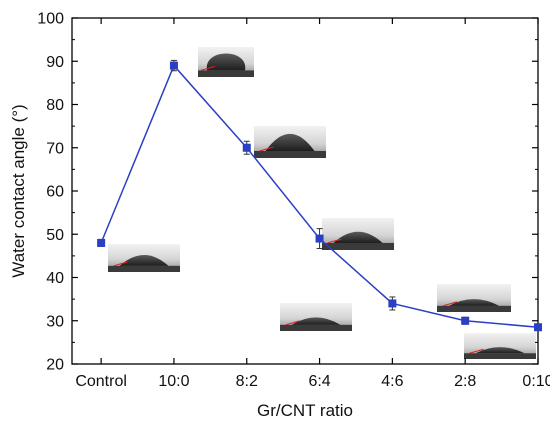  Describe the element at coordinates (101, 381) in the screenshot. I see `x-tick-label: Control` at that location.